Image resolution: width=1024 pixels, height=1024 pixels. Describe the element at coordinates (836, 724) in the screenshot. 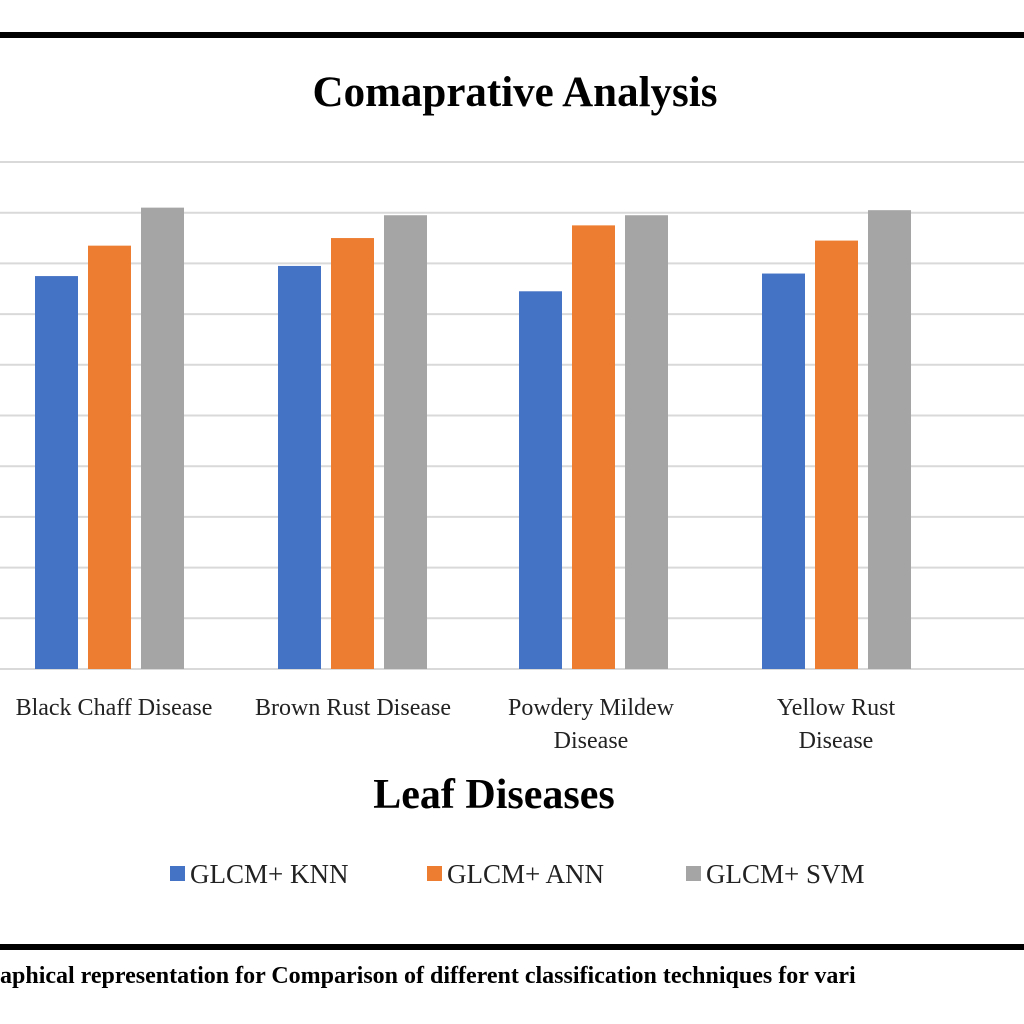

I see `x-tick-label: Yellow Rust Disease` at that location.